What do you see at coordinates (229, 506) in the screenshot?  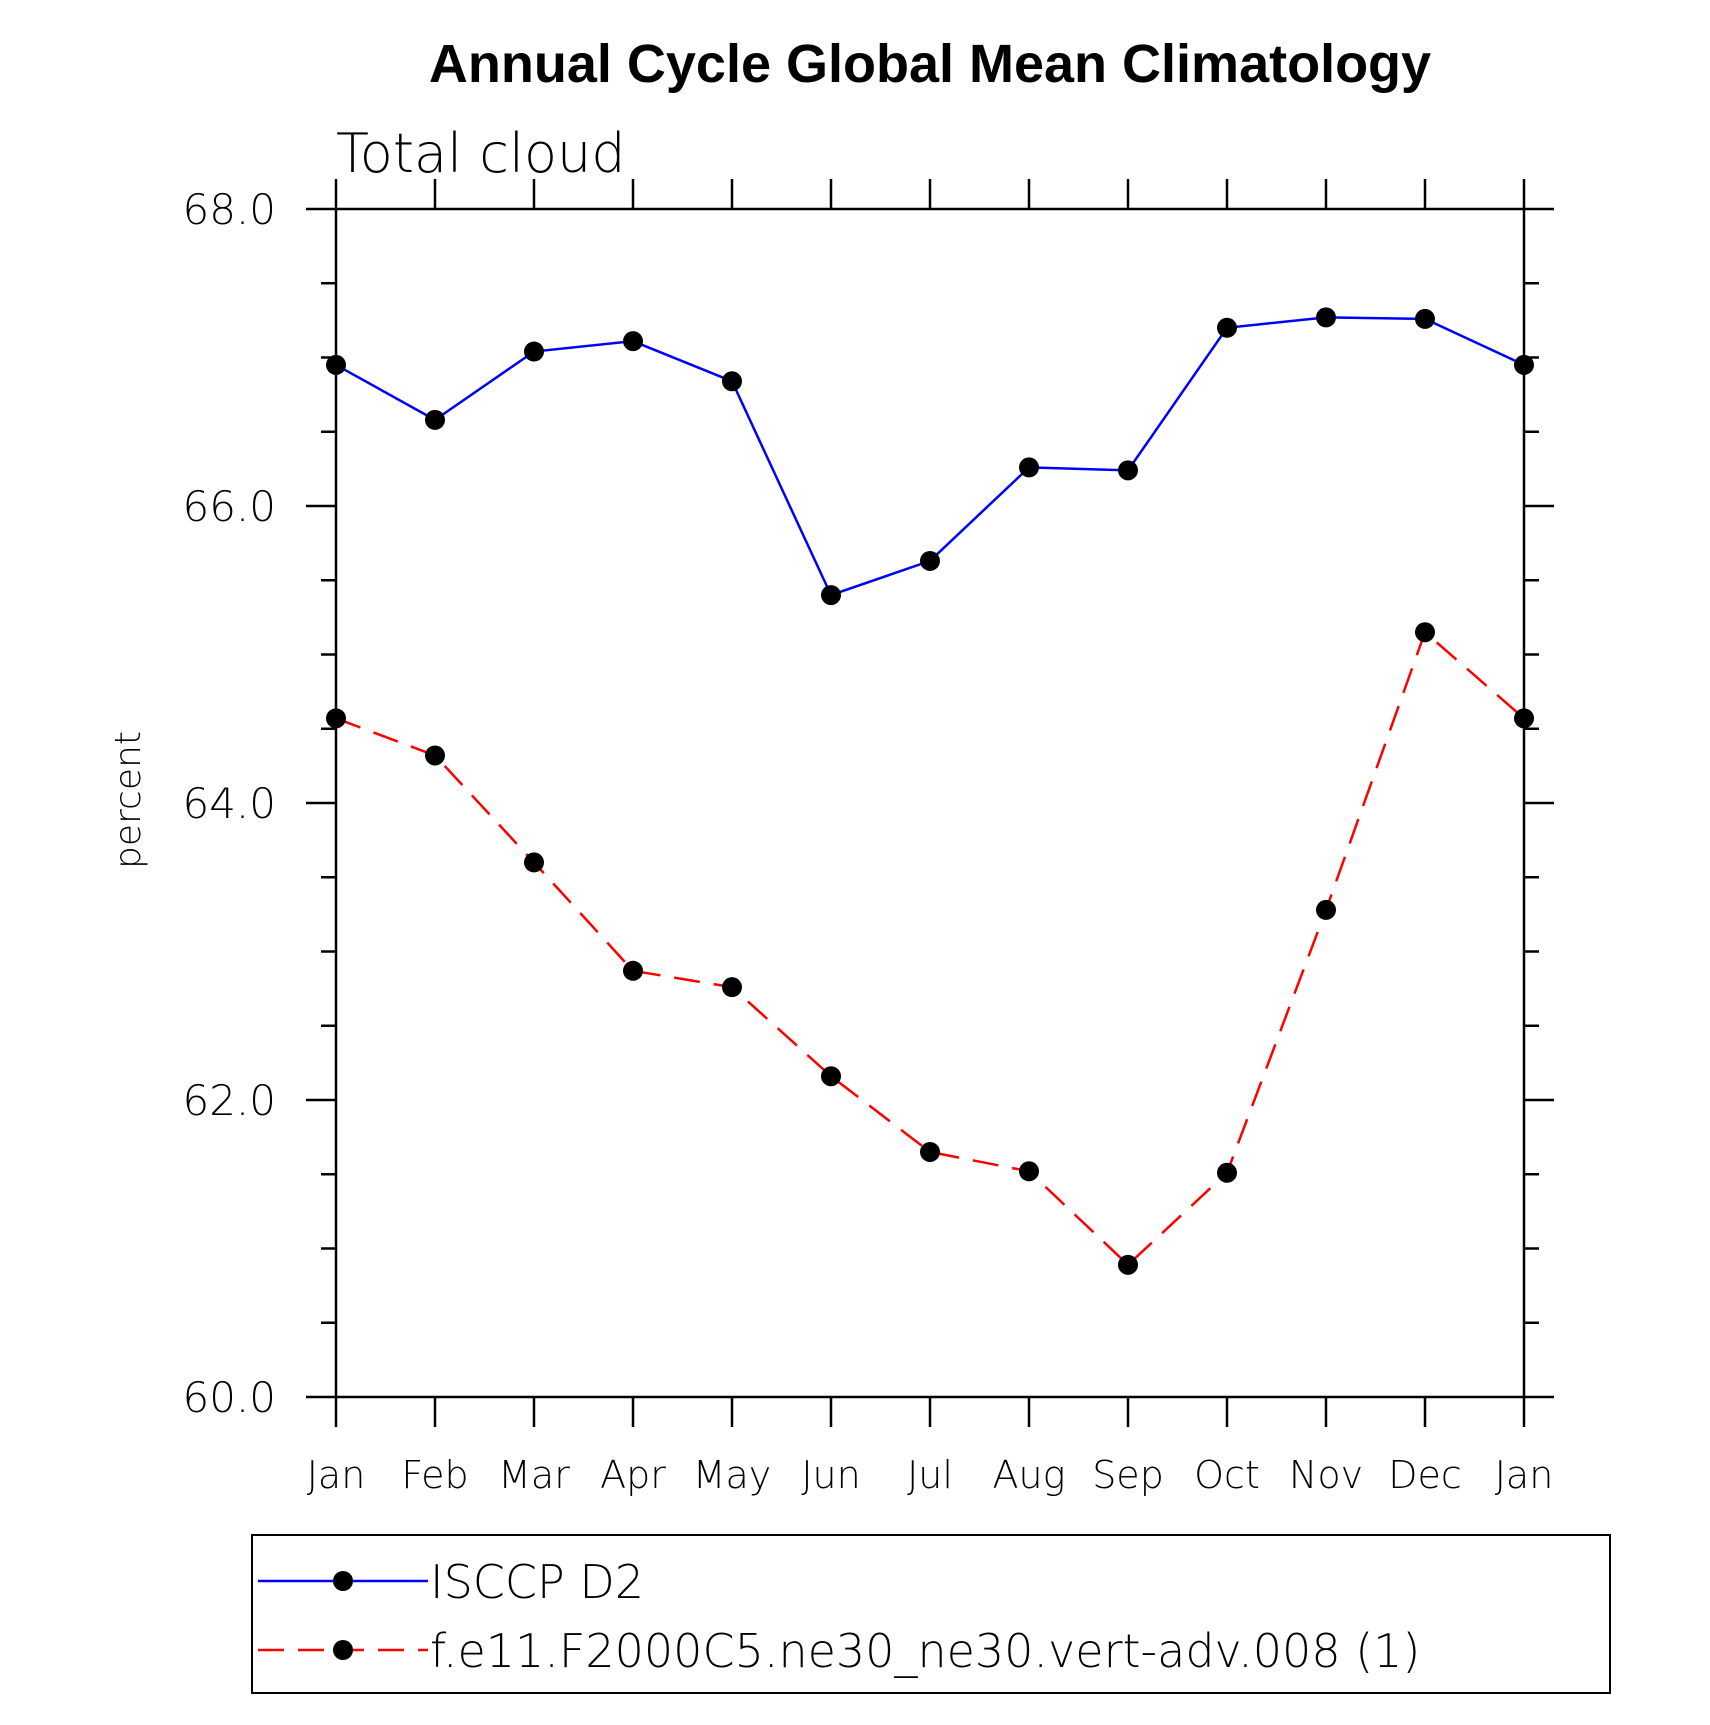 I see `y-tick-label: 66.0` at bounding box center [229, 506].